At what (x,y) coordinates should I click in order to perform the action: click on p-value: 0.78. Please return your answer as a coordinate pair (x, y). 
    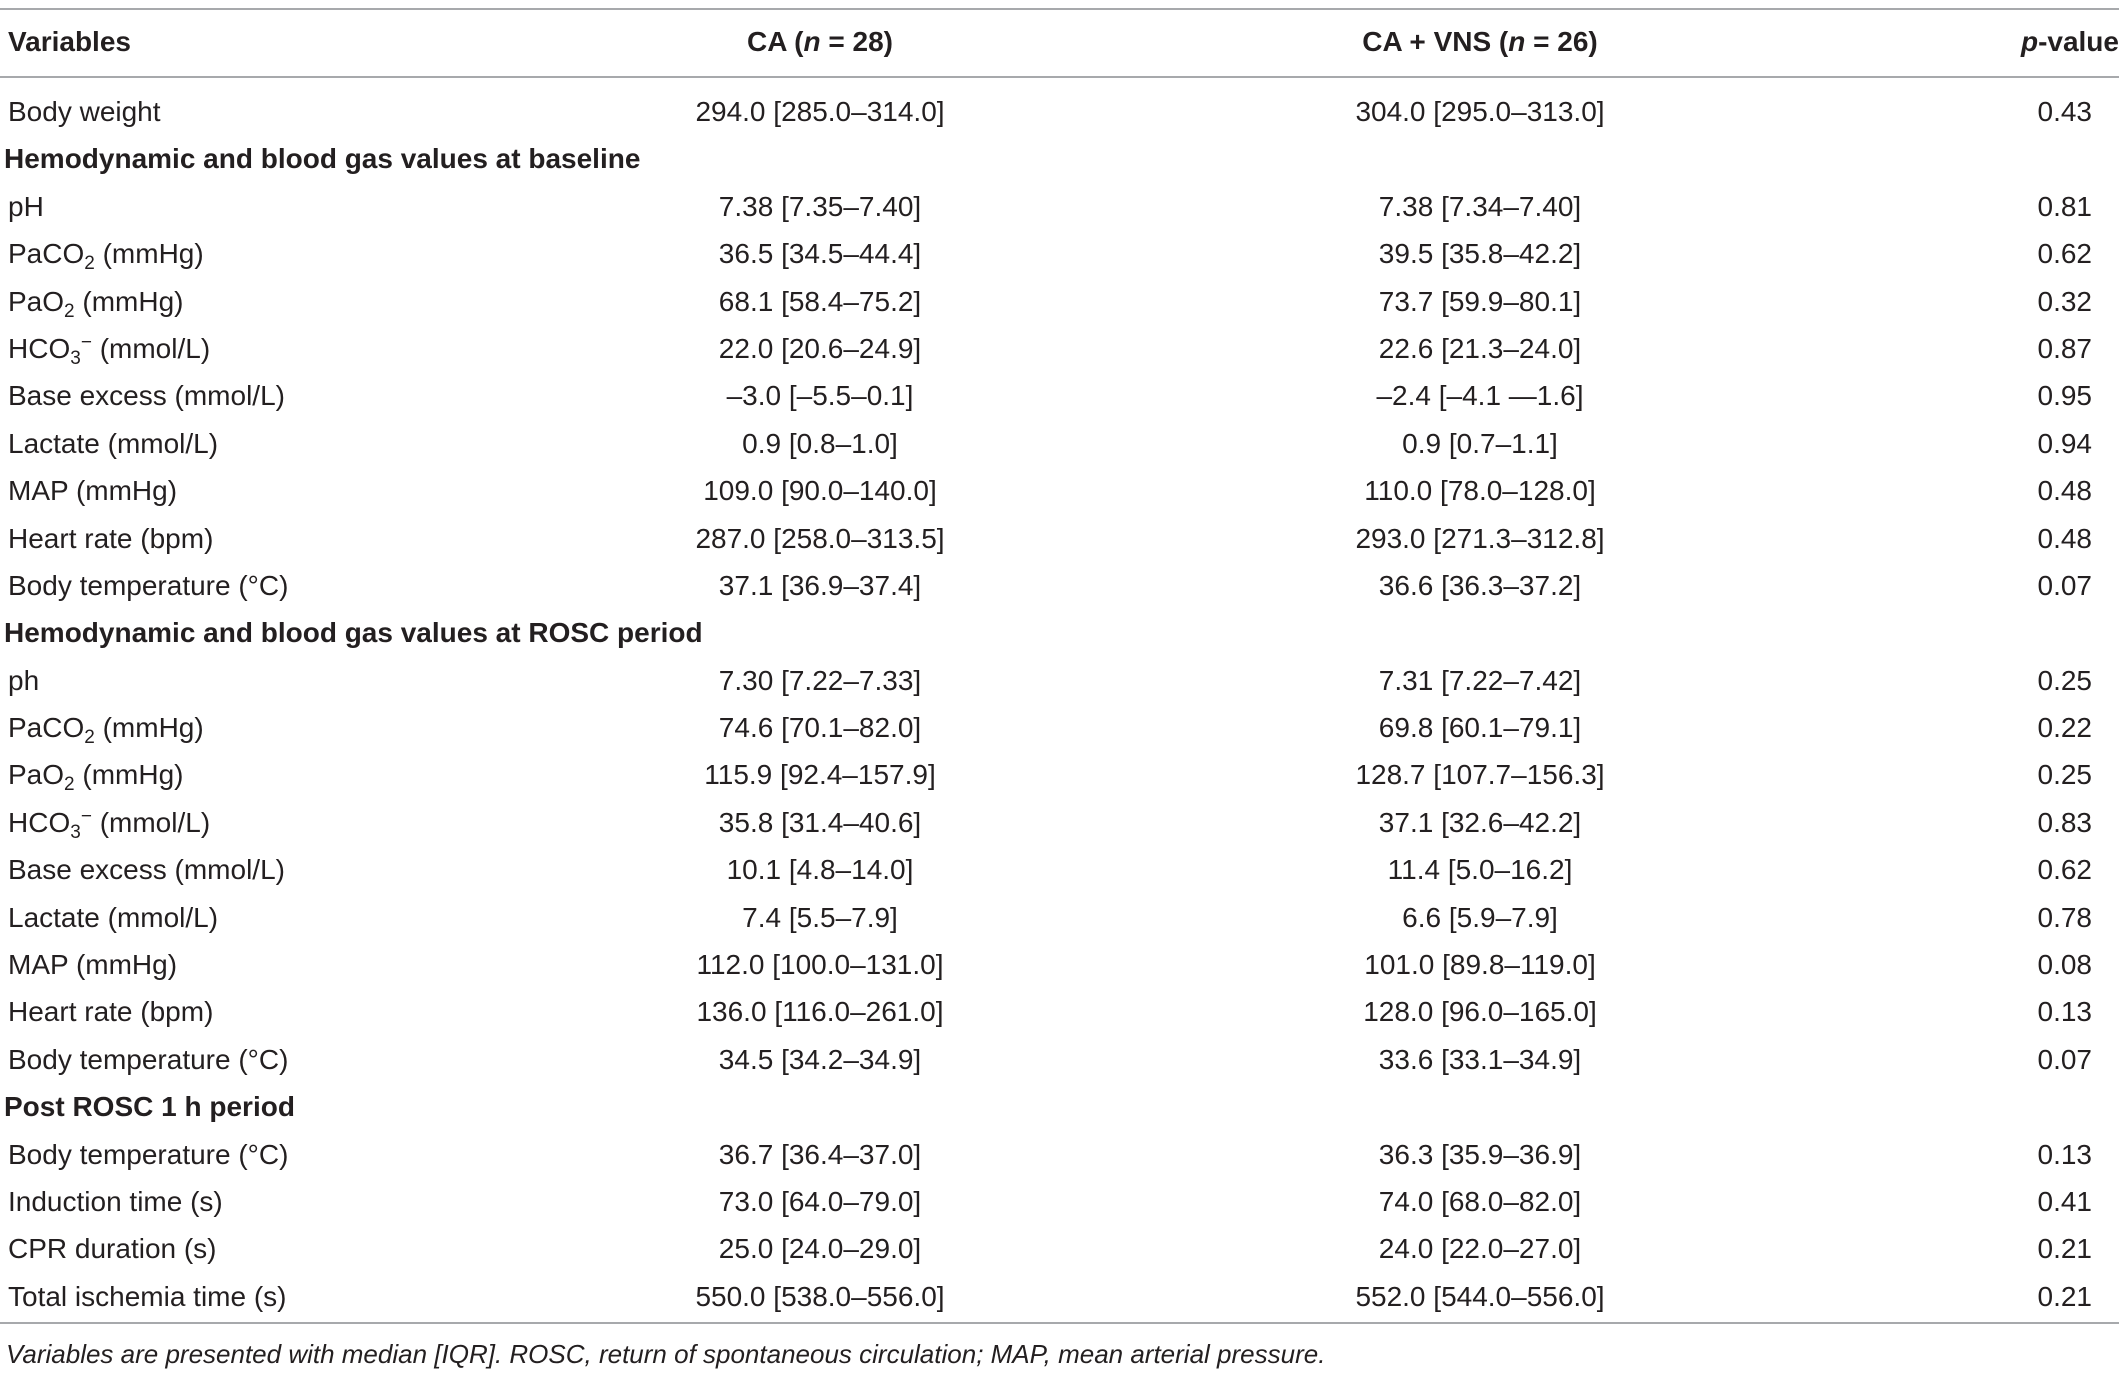
    Looking at the image, I should click on (2065, 917).